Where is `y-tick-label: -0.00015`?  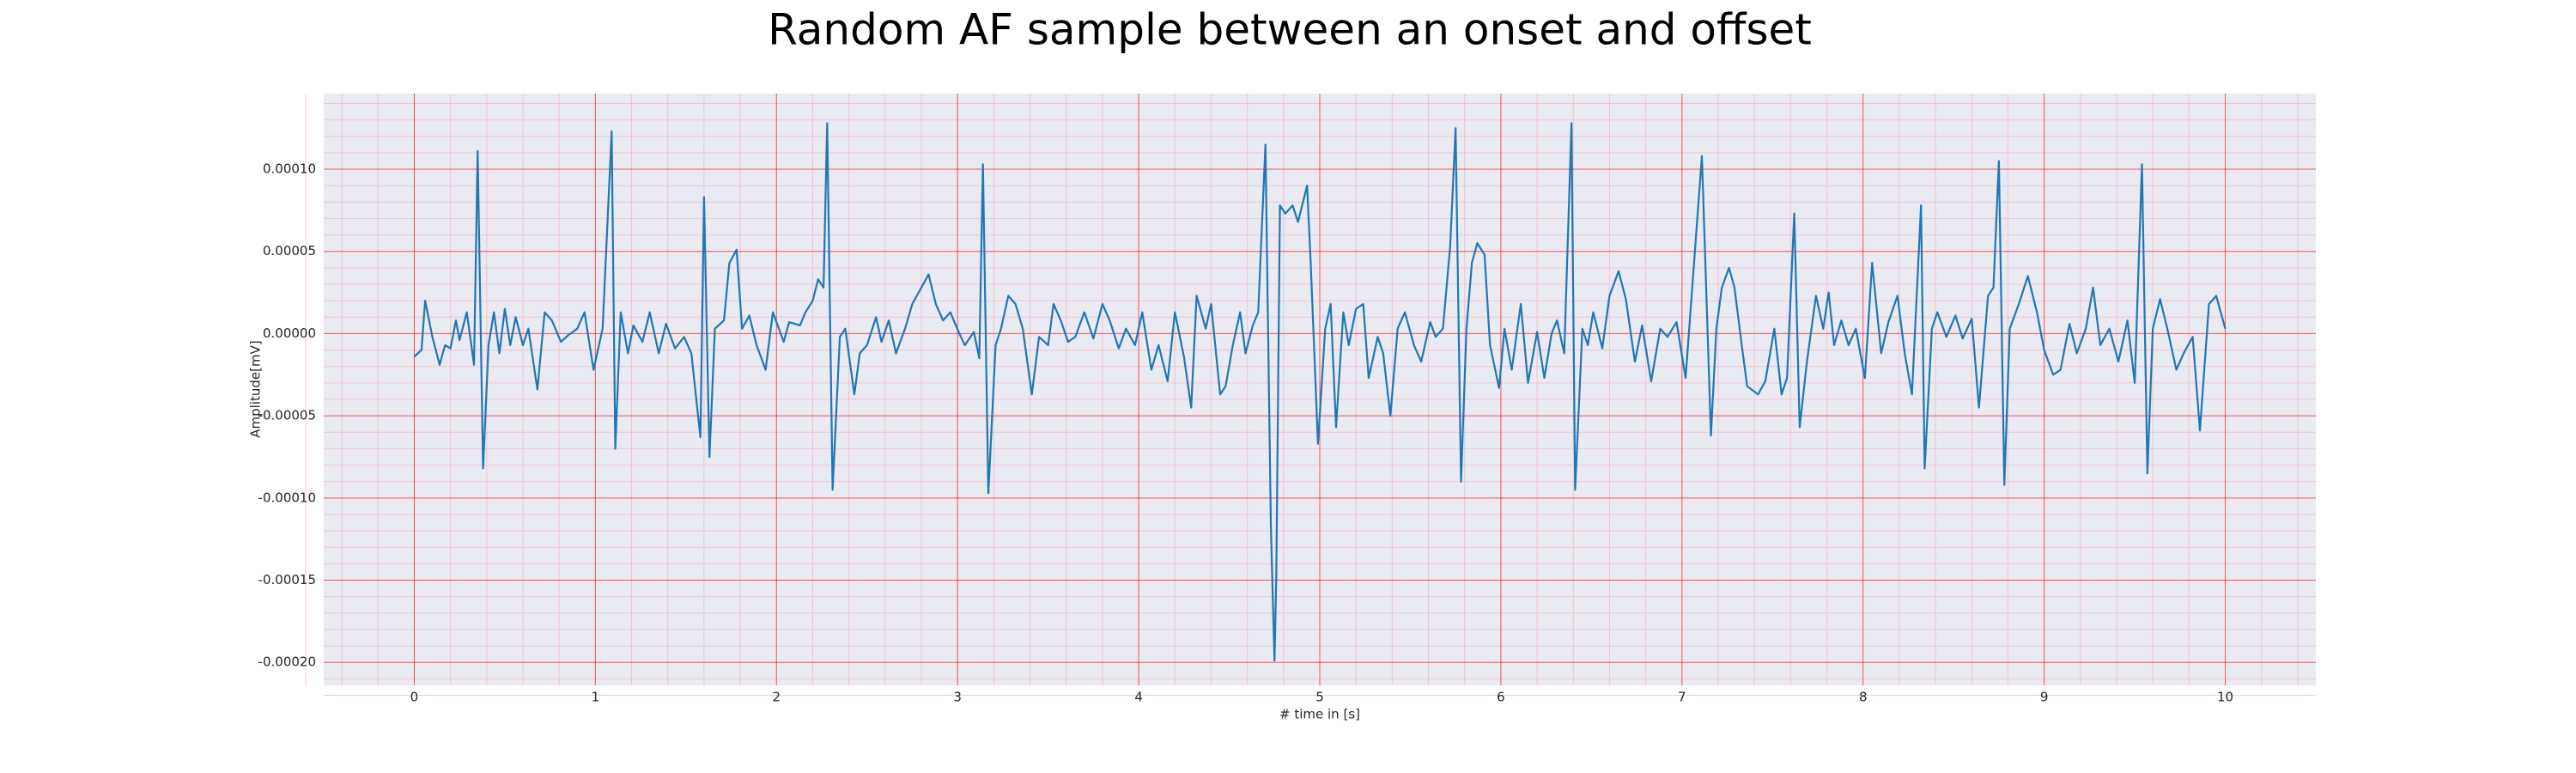 y-tick-label: -0.00015 is located at coordinates (287, 579).